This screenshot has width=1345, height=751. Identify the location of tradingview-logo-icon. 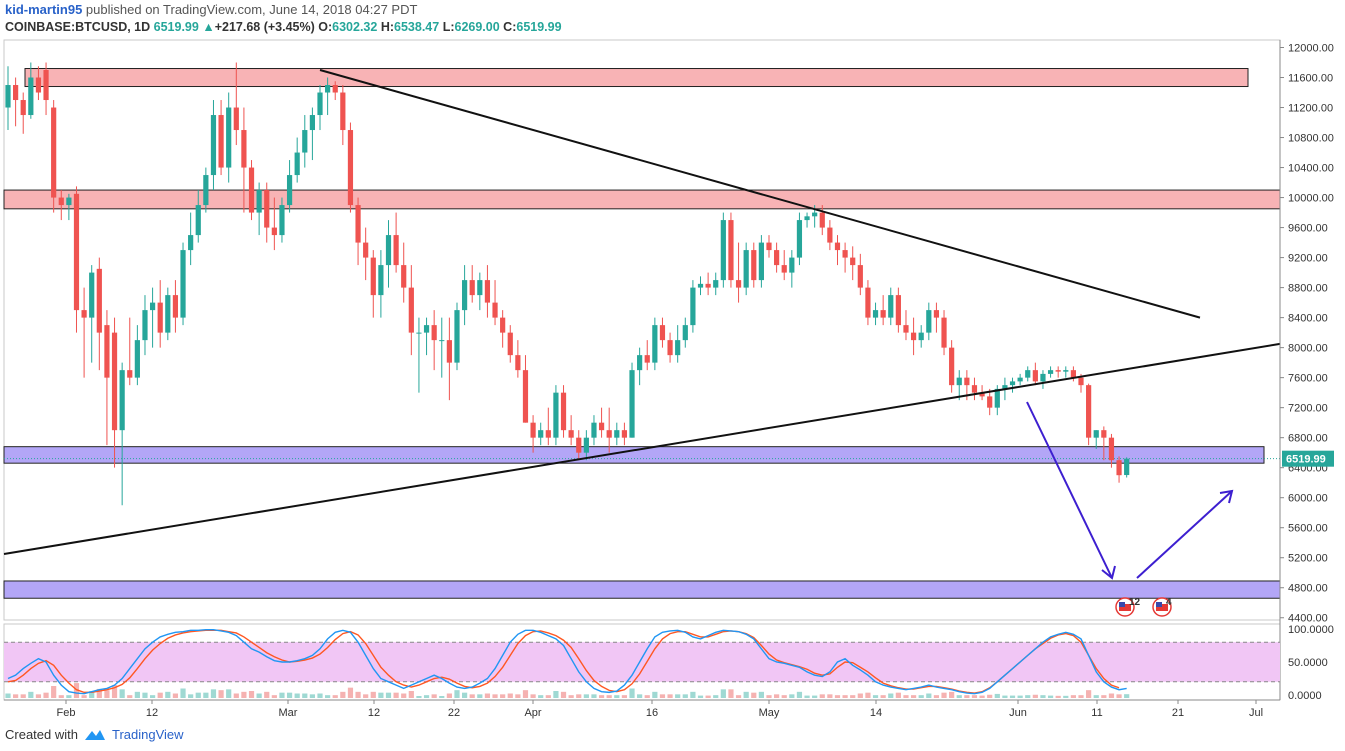
(94, 734).